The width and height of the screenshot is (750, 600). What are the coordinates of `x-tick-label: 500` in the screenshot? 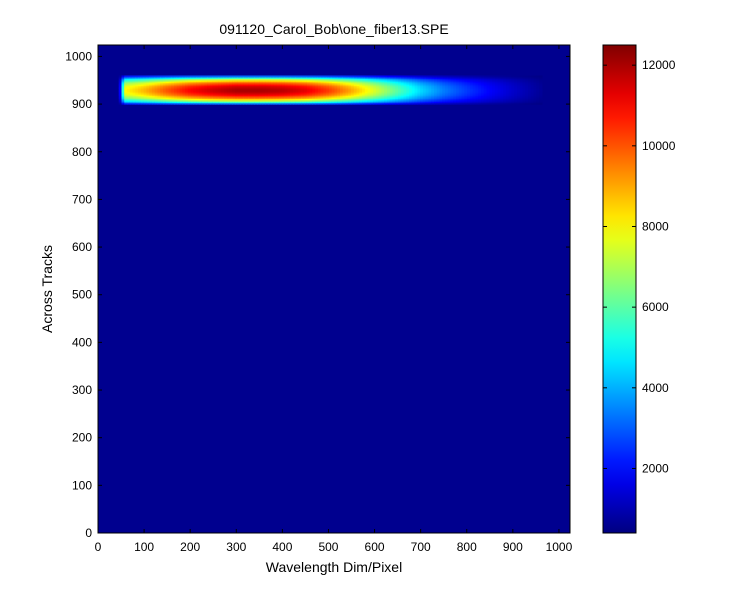 It's located at (328, 547).